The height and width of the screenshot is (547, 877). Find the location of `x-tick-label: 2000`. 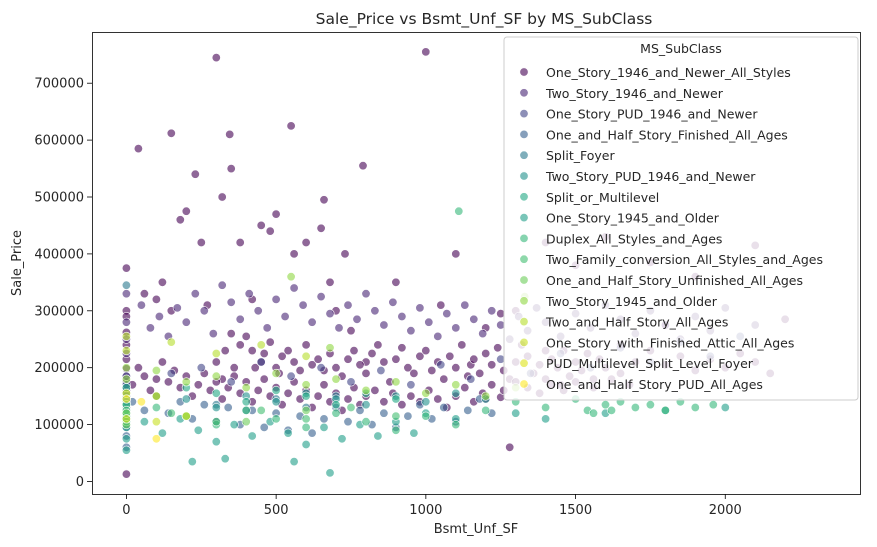

x-tick-label: 2000 is located at coordinates (725, 510).